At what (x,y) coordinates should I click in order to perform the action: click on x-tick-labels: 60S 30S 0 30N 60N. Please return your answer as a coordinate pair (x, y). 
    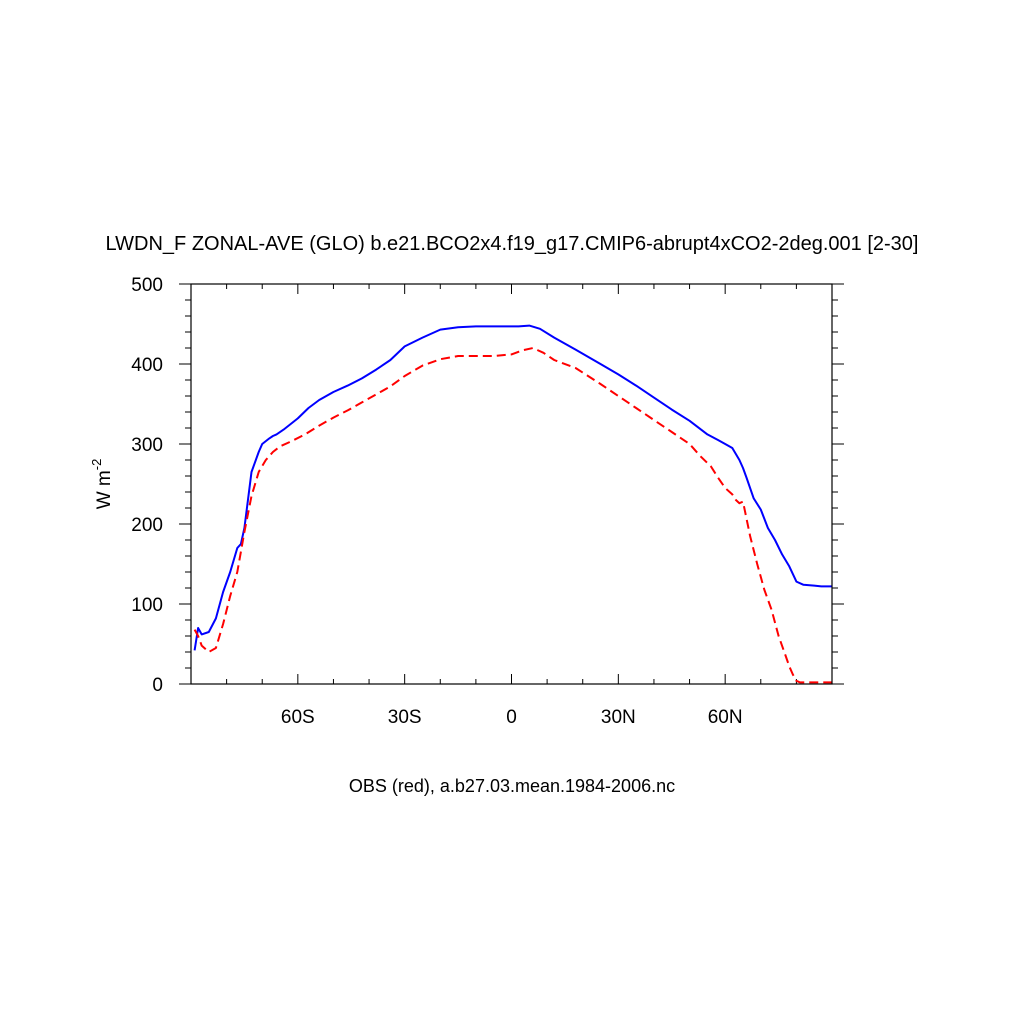
    Looking at the image, I should click on (512, 717).